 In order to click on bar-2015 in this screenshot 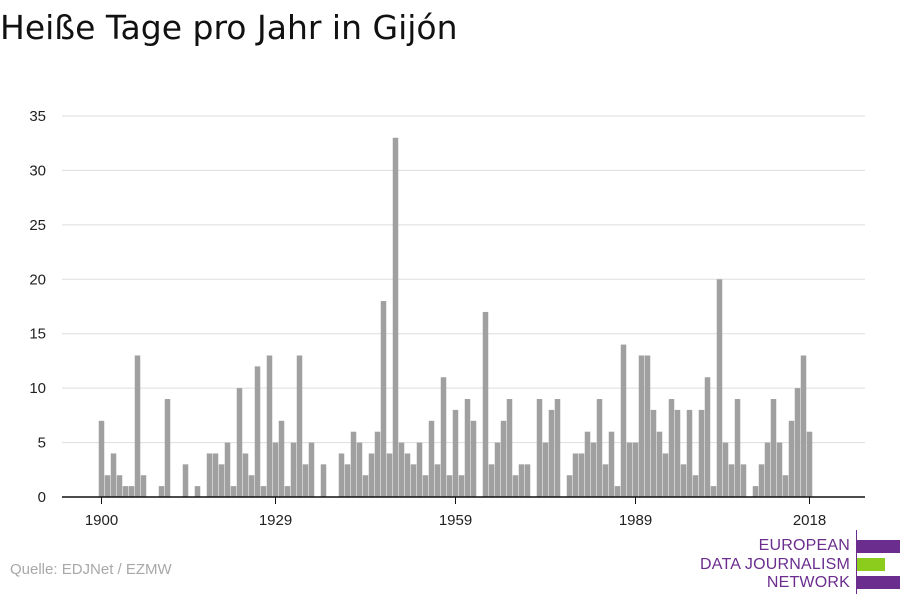, I will do `click(791, 458)`.